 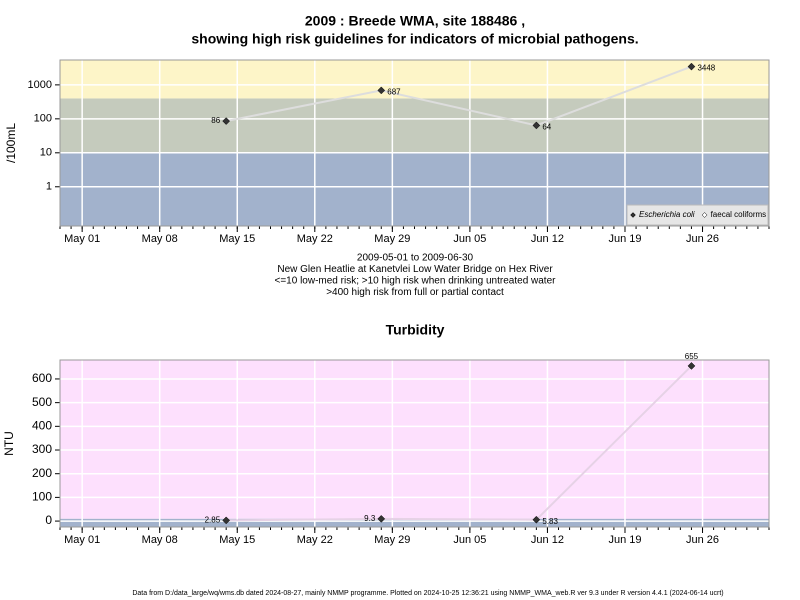 What do you see at coordinates (42, 402) in the screenshot?
I see `y-tick-label: 500` at bounding box center [42, 402].